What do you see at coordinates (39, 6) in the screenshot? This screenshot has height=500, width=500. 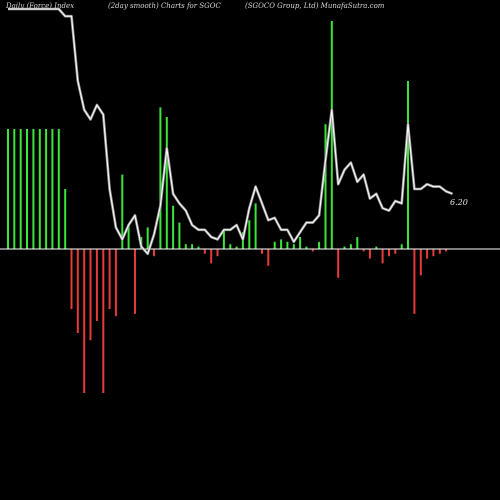 I see `header-left: Daily (Force) Index` at bounding box center [39, 6].